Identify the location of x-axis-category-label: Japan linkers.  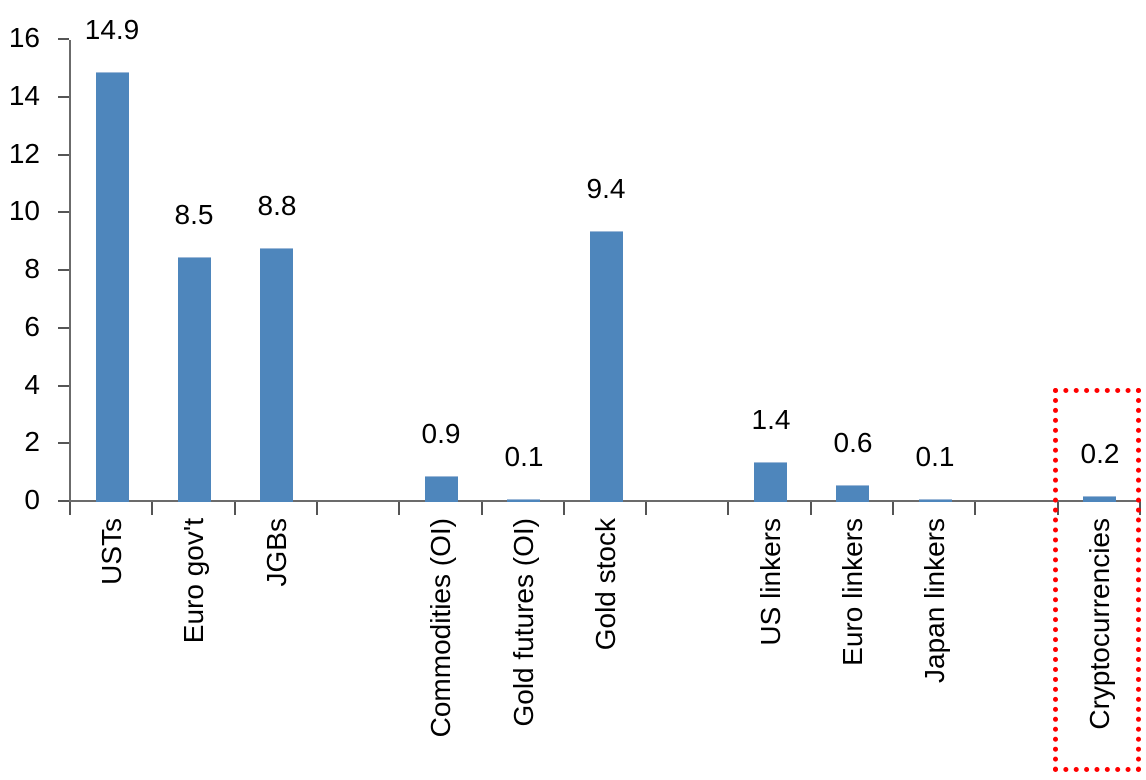
(934, 600).